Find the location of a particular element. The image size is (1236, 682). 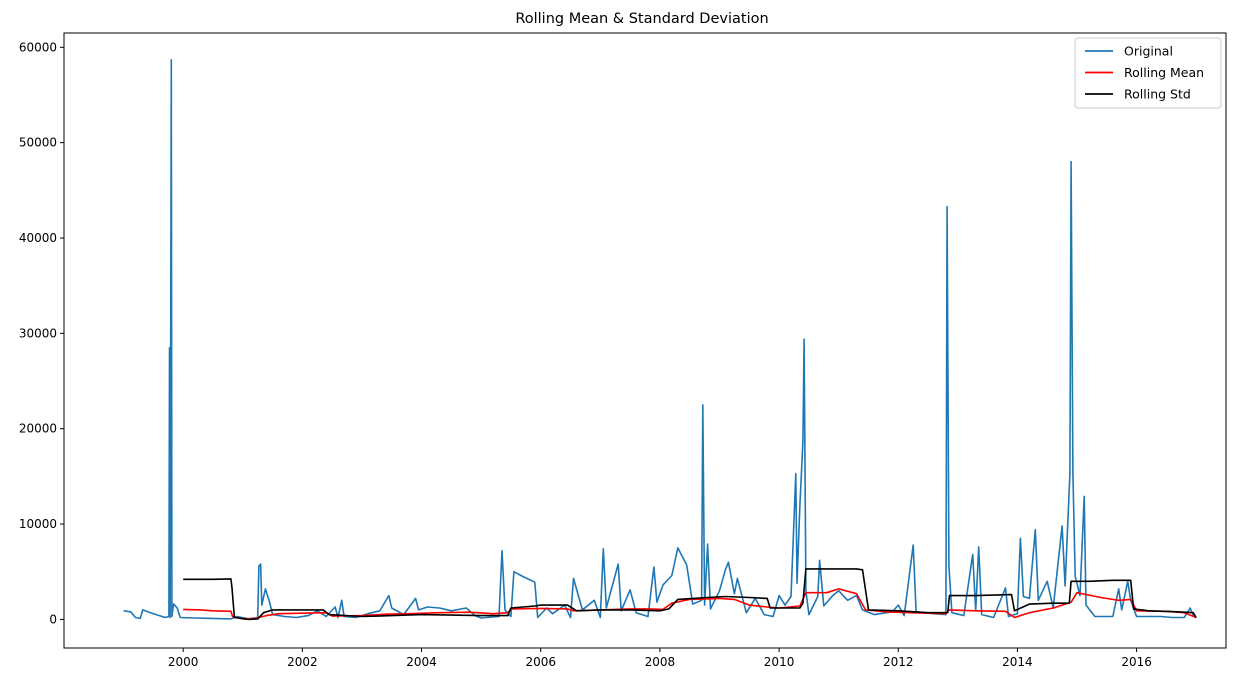

x-tick-label: 2004 is located at coordinates (421, 662).